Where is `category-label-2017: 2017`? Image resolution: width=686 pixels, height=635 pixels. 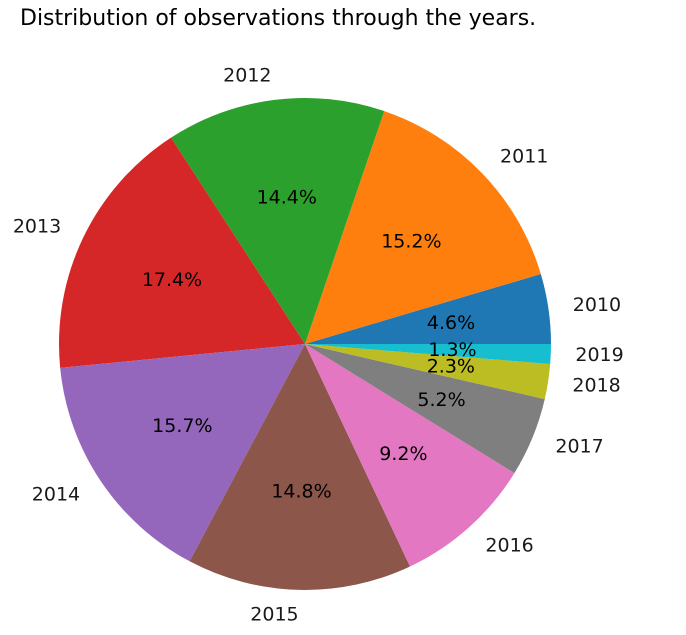 category-label-2017: 2017 is located at coordinates (579, 447).